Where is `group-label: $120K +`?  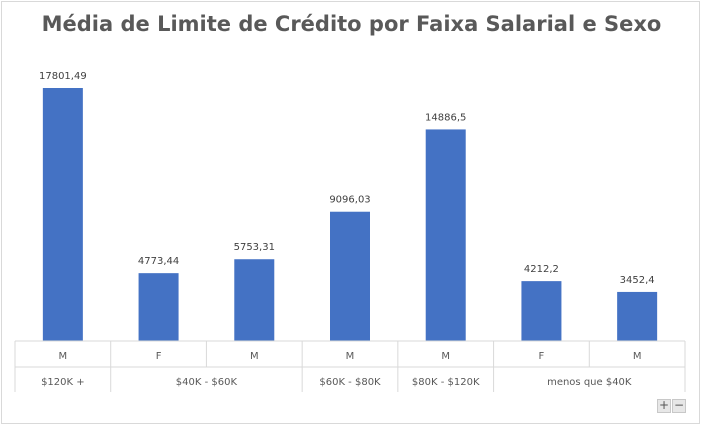
group-label: $120K + is located at coordinates (63, 382).